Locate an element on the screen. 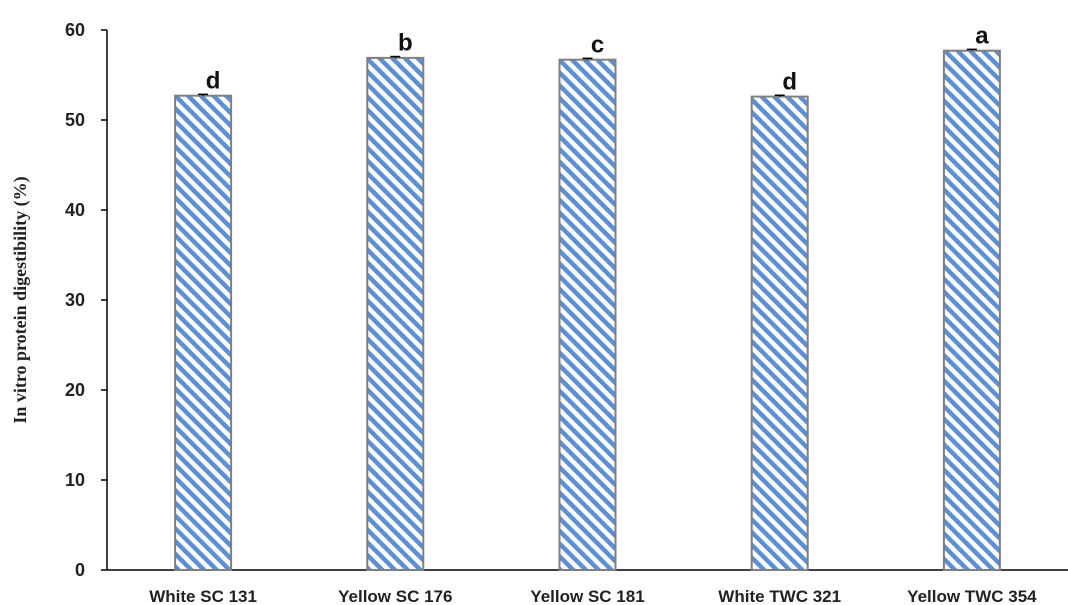 This screenshot has width=1068, height=605. x-tick-label: White TWC 321 is located at coordinates (779, 596).